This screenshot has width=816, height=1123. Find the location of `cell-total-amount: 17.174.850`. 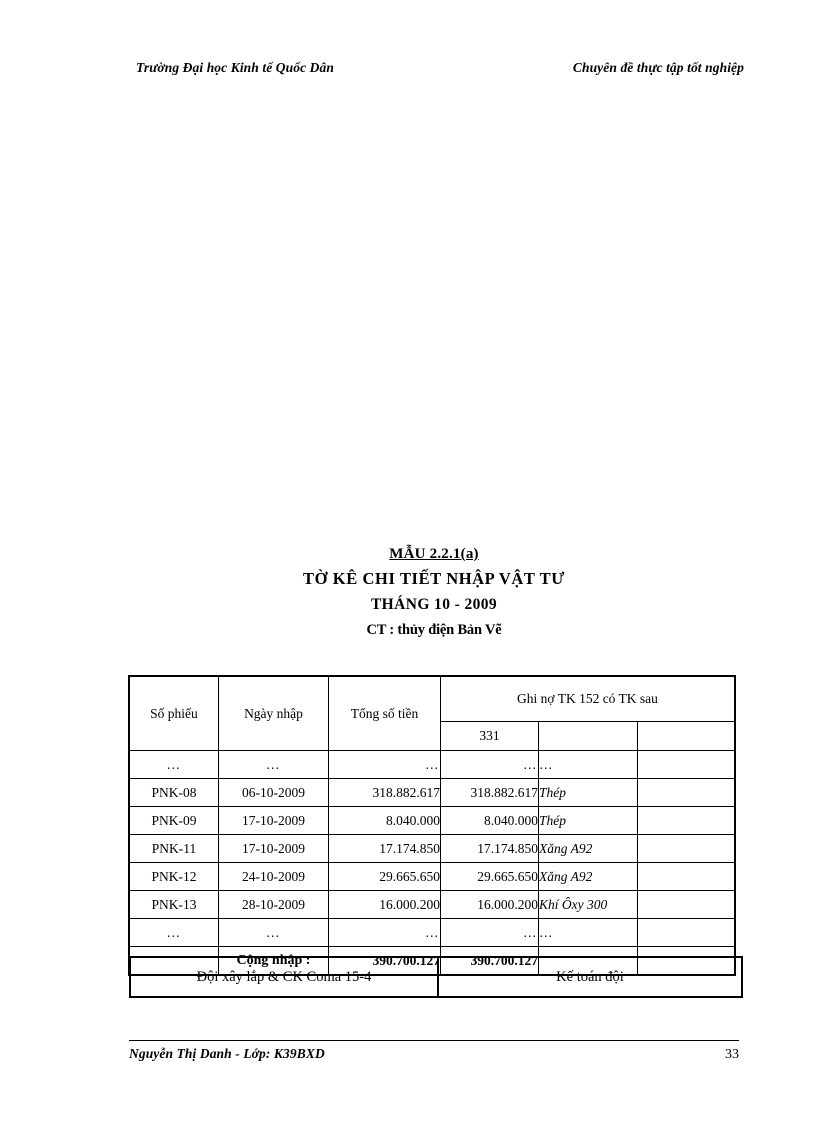

cell-total-amount: 17.174.850 is located at coordinates (384, 848).